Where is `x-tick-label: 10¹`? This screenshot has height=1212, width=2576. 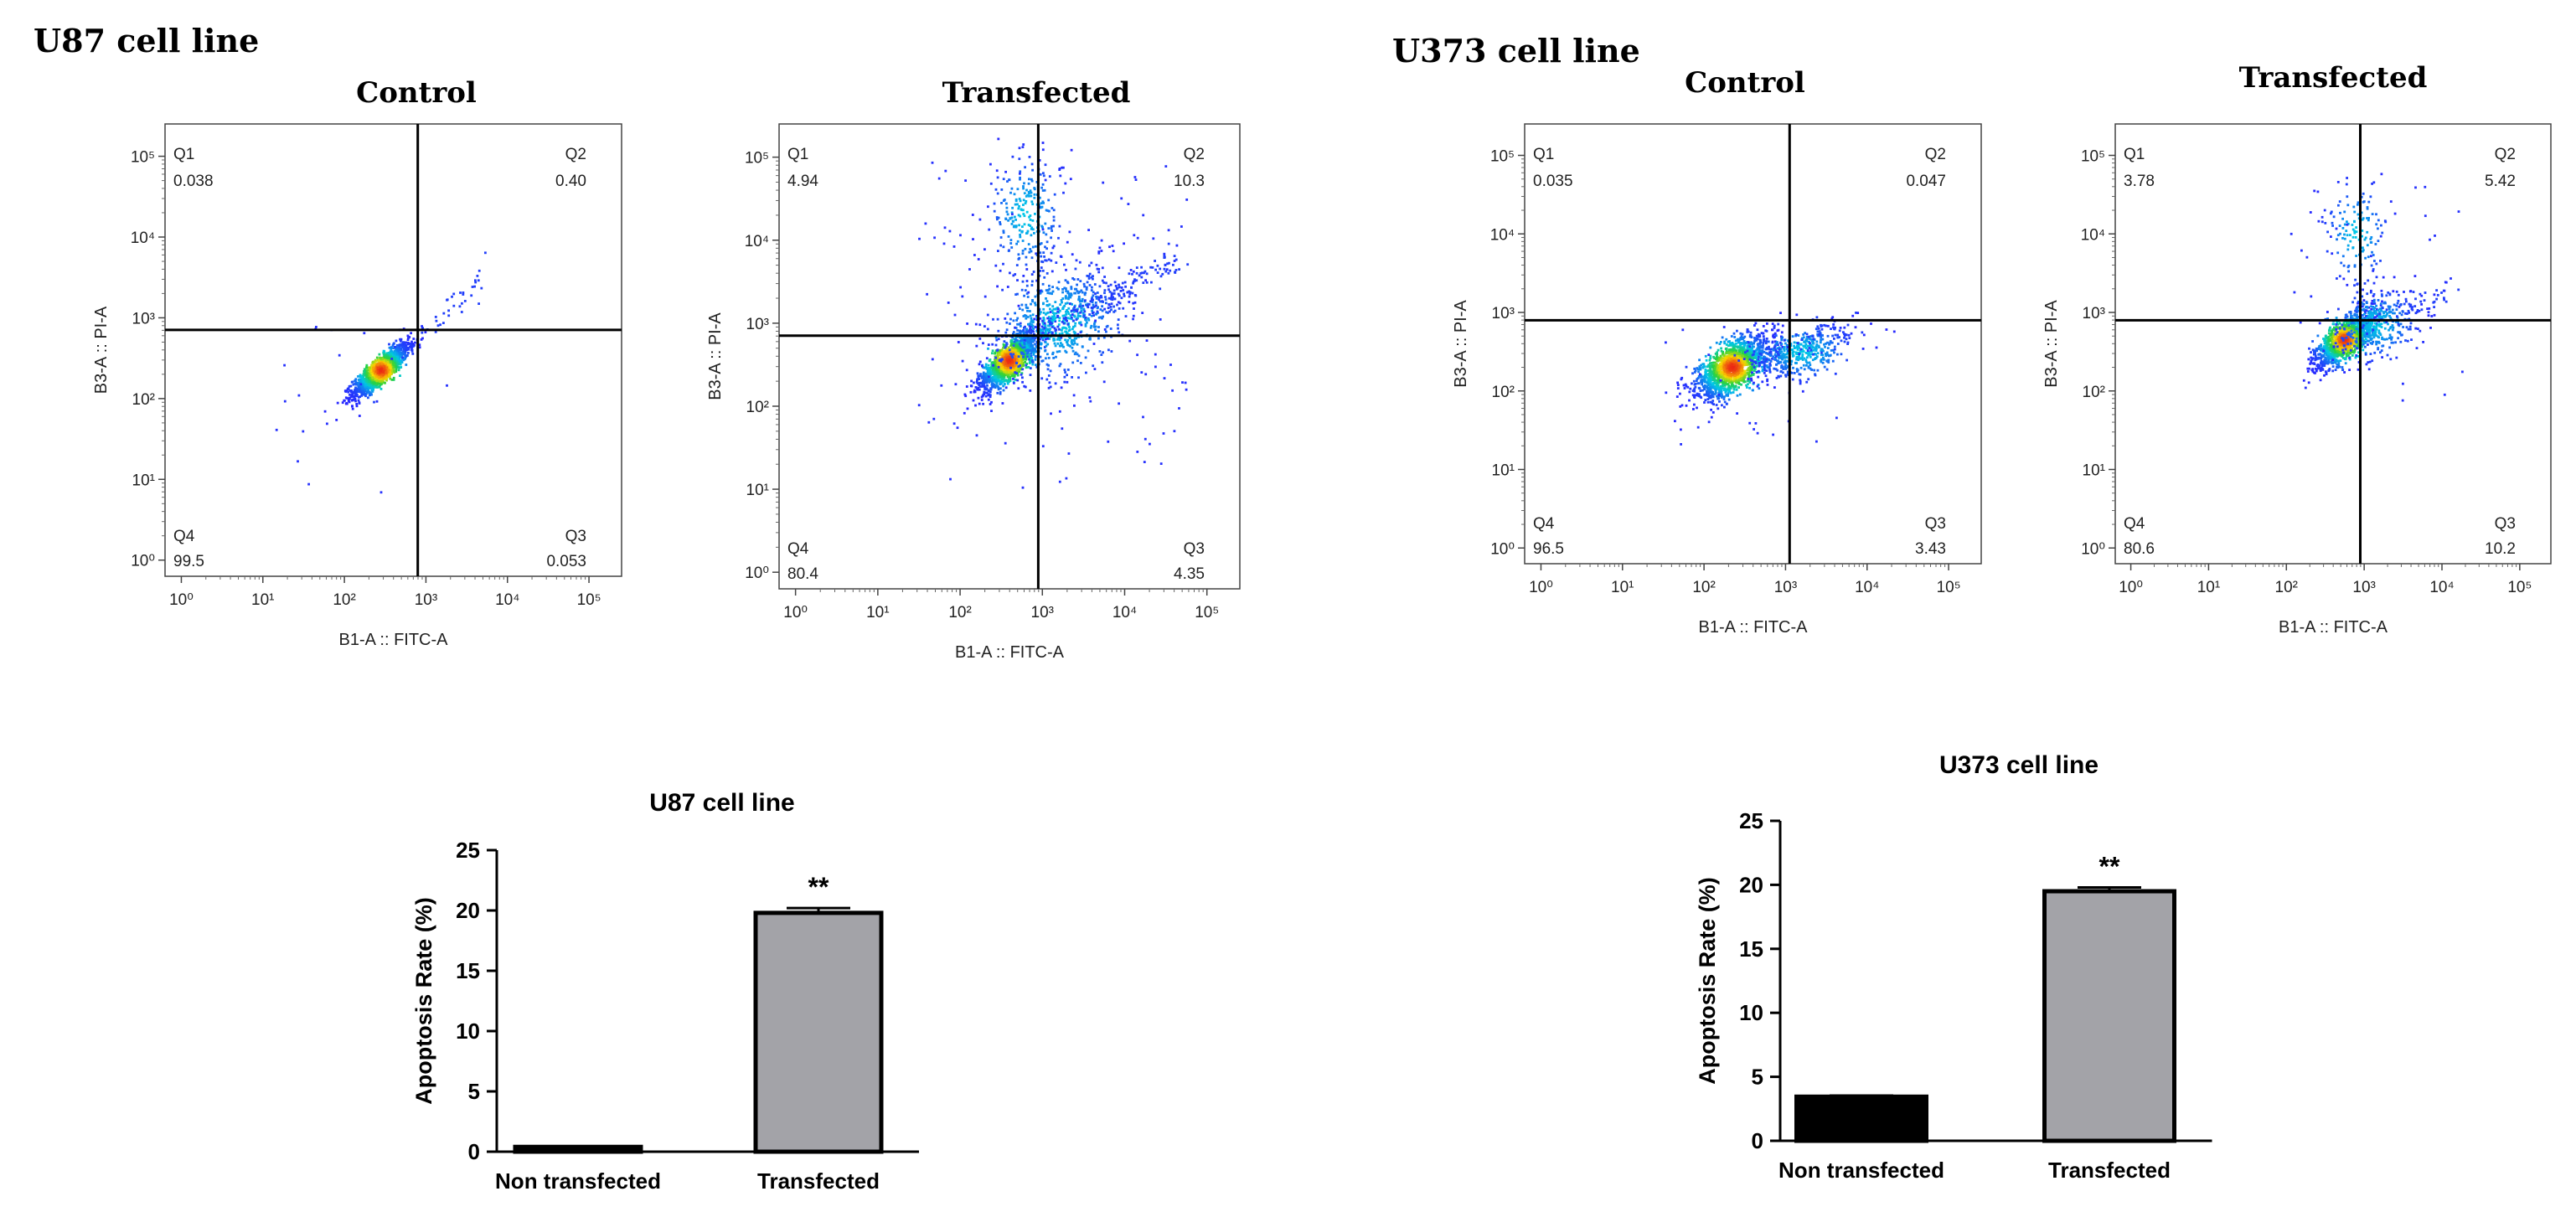
x-tick-label: 10¹ is located at coordinates (262, 600).